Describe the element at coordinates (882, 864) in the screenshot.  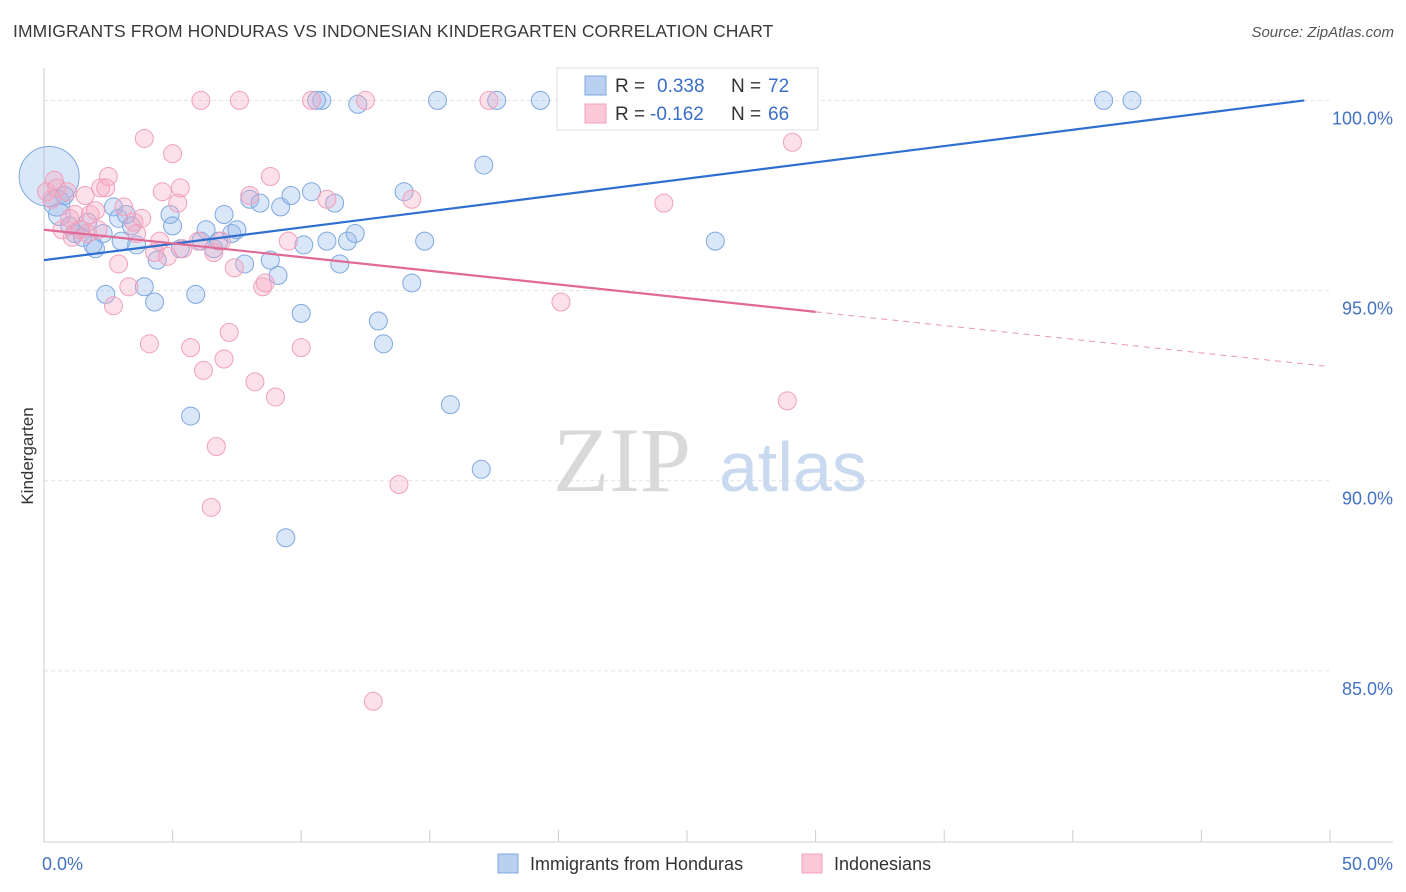
I see `legend-label-indonesians: Indonesians` at that location.